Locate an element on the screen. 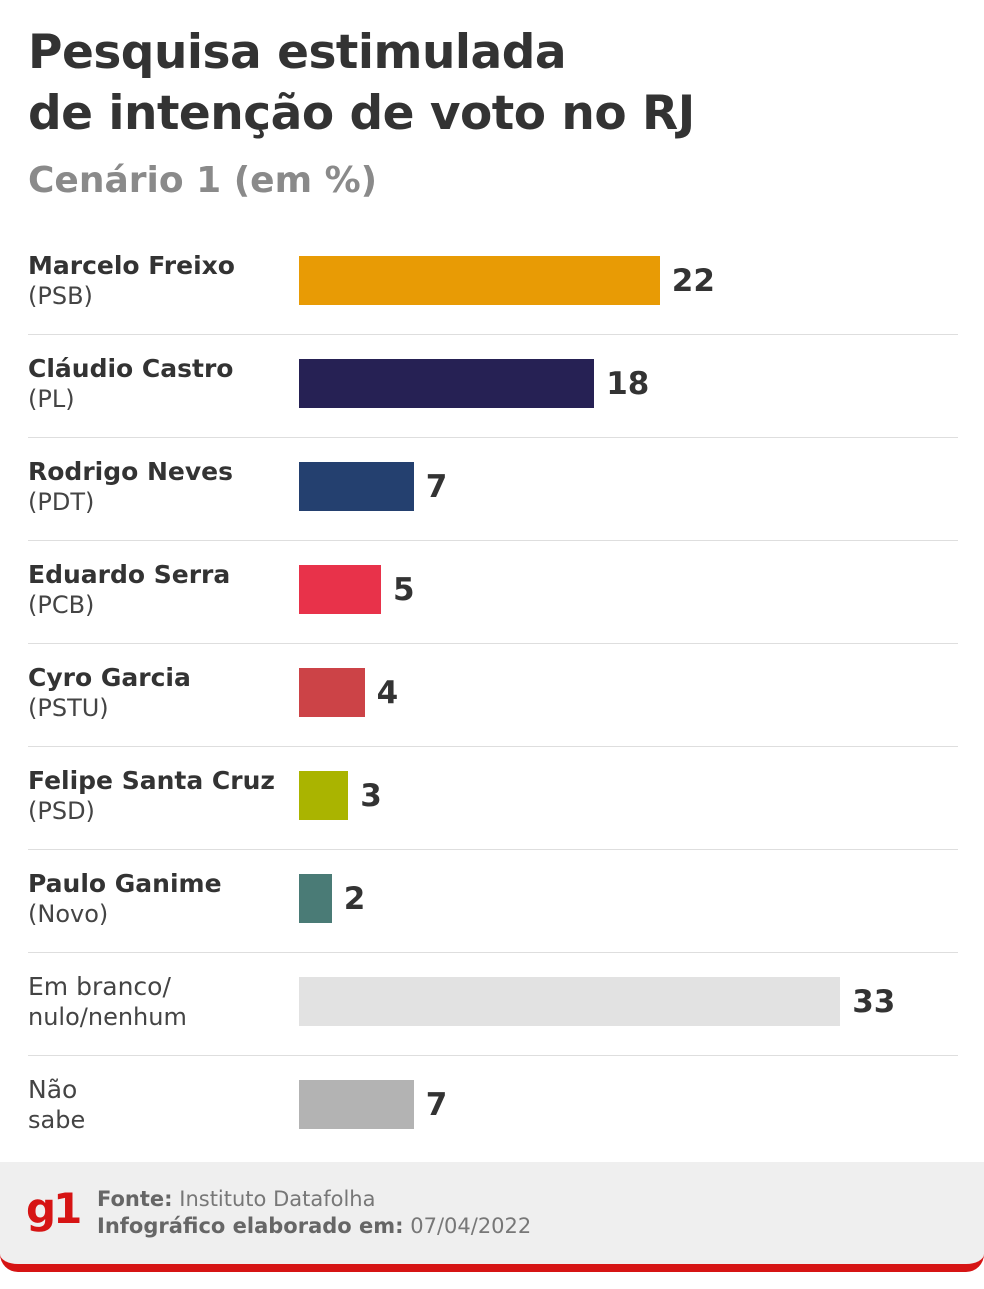 Image resolution: width=984 pixels, height=1289 pixels. bar-row: Cyro Garcia (PSTU) 4 is located at coordinates (493, 695).